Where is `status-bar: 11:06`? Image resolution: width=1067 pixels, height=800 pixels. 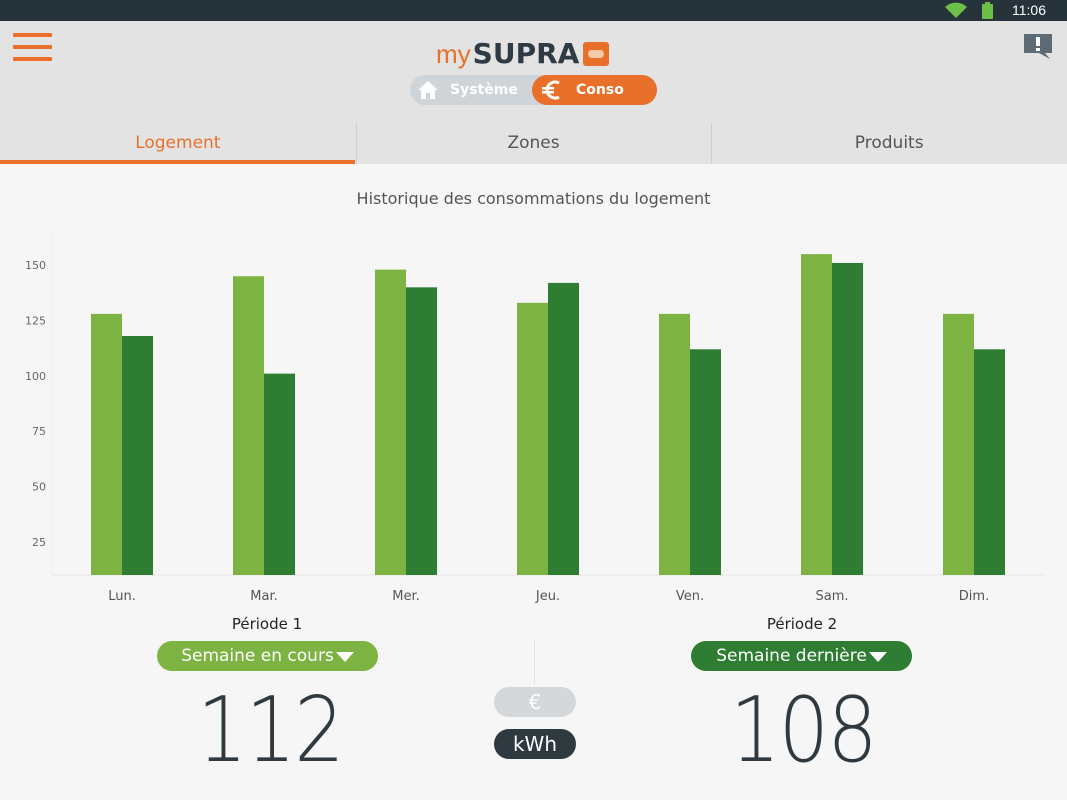 status-bar: 11:06 is located at coordinates (533, 10).